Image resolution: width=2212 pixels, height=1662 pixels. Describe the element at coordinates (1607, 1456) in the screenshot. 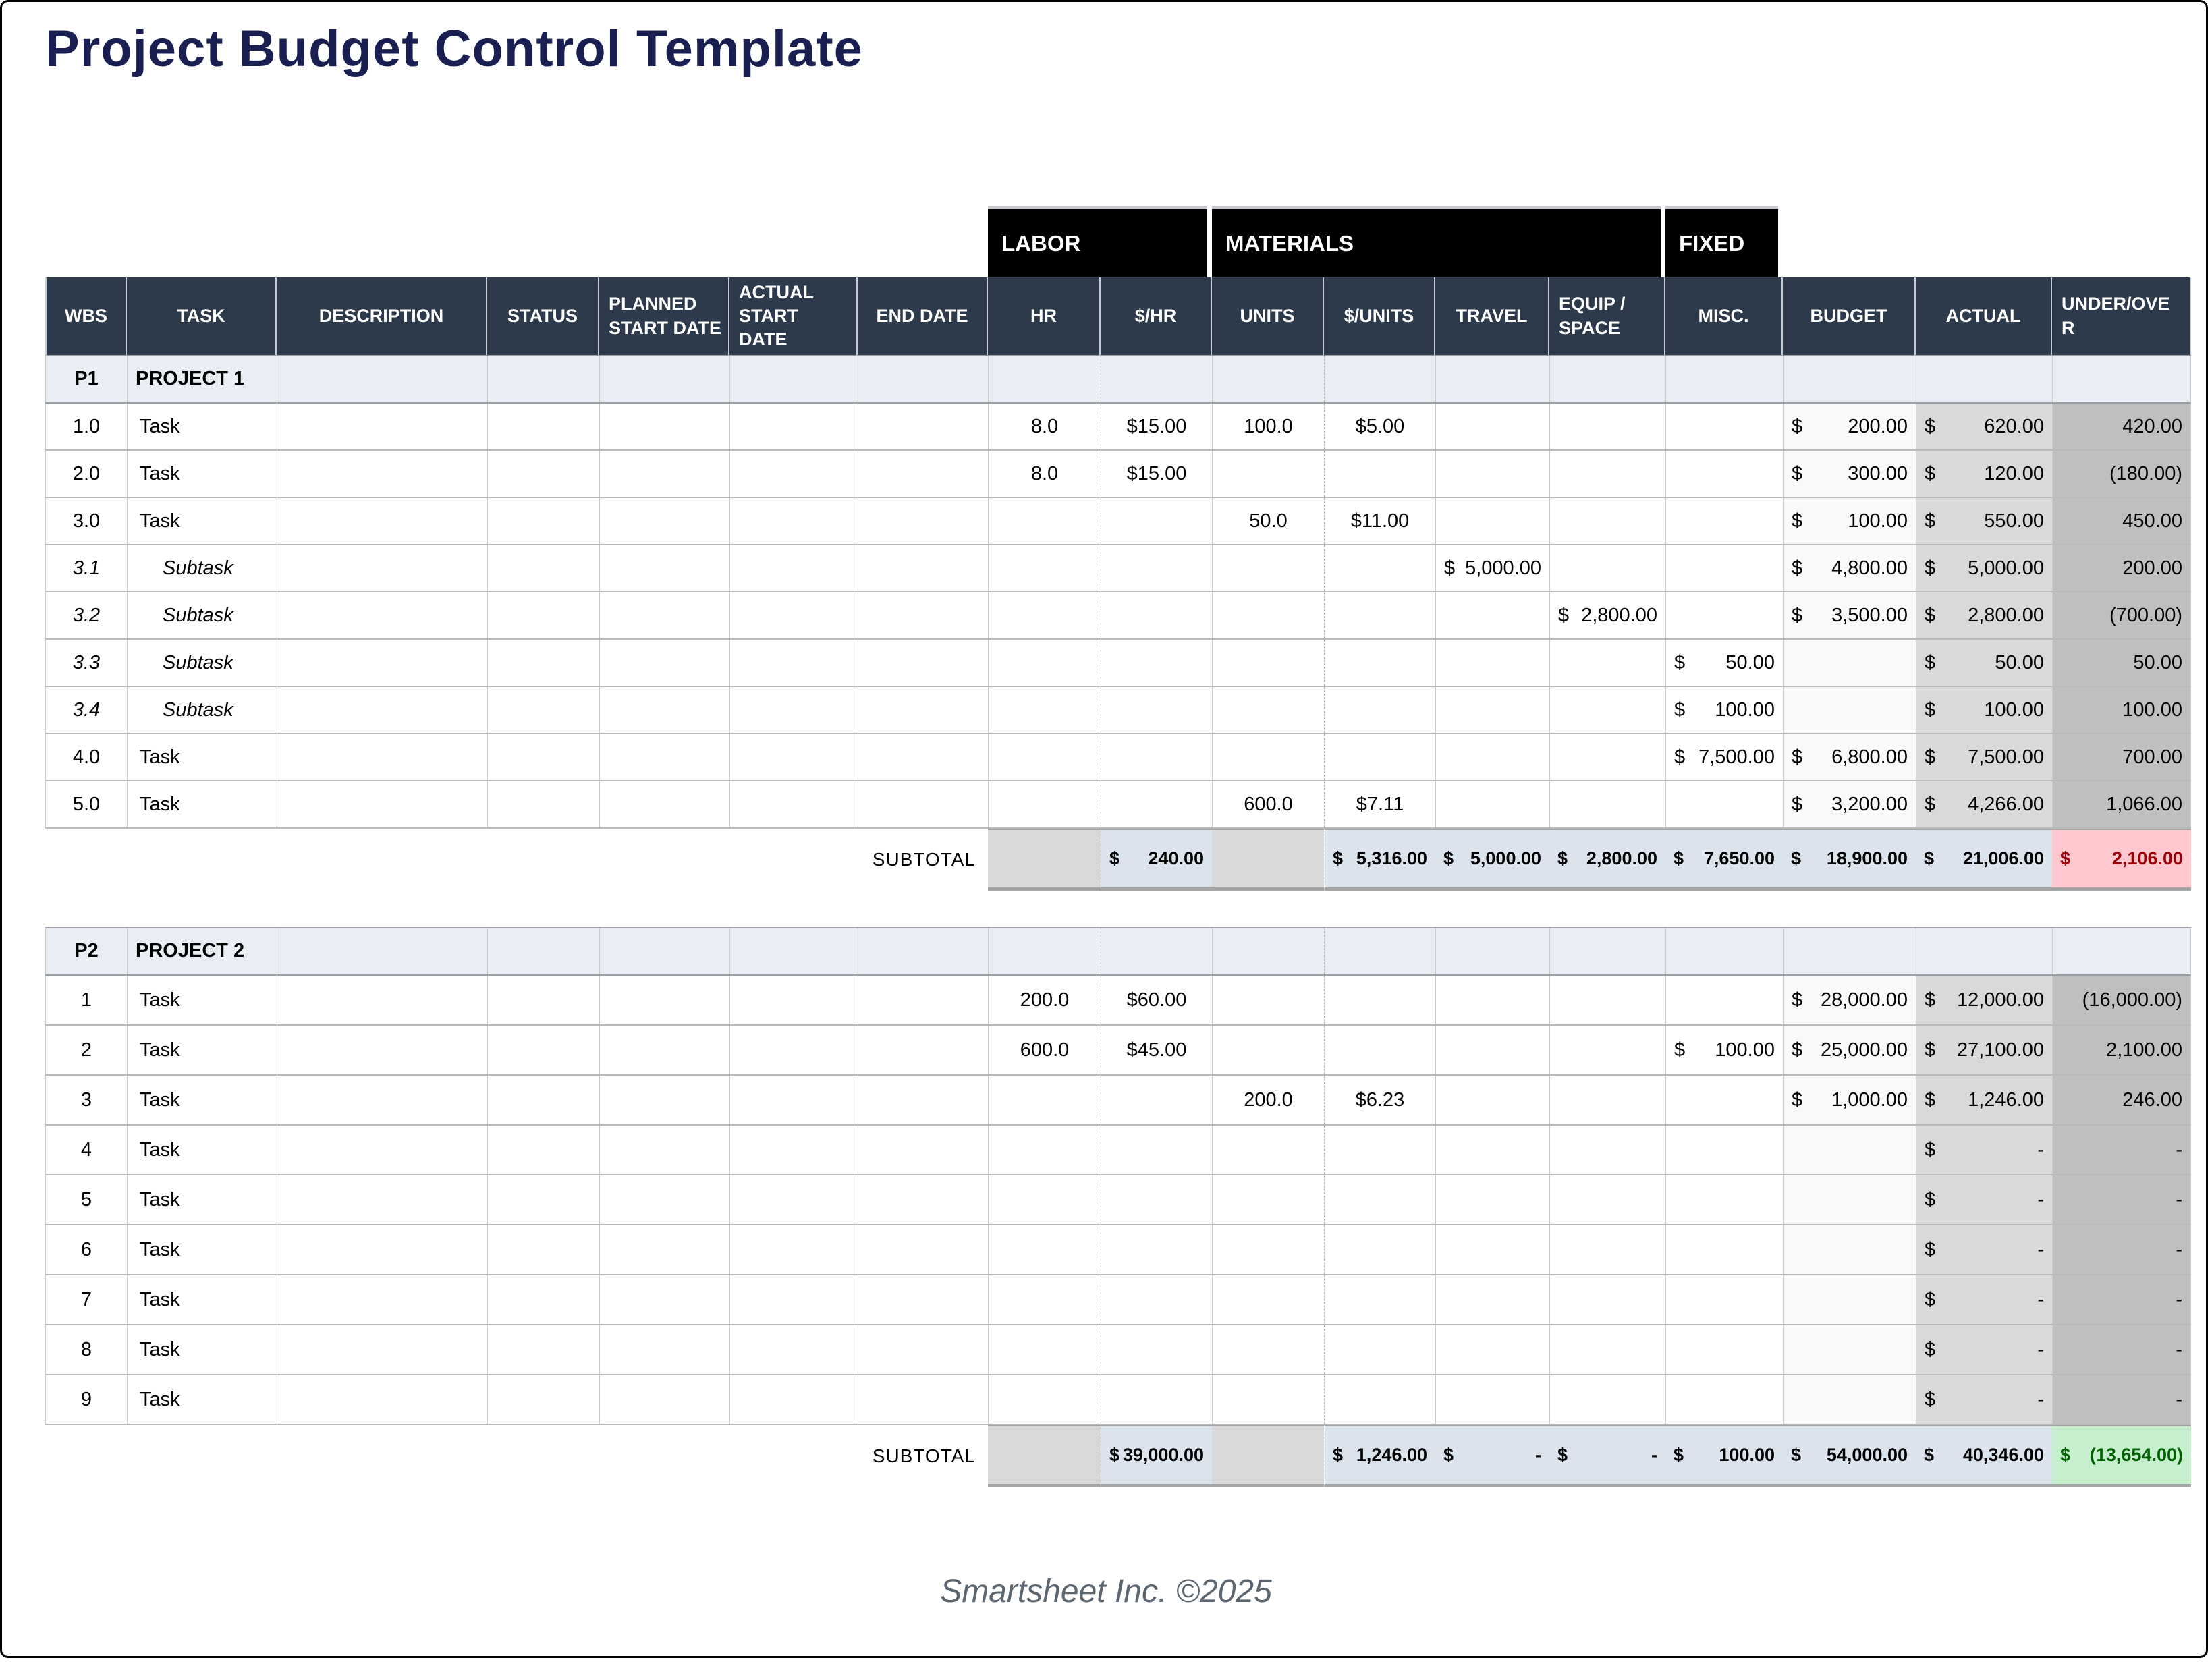

I see `subtotal-equip-space: $ -` at that location.